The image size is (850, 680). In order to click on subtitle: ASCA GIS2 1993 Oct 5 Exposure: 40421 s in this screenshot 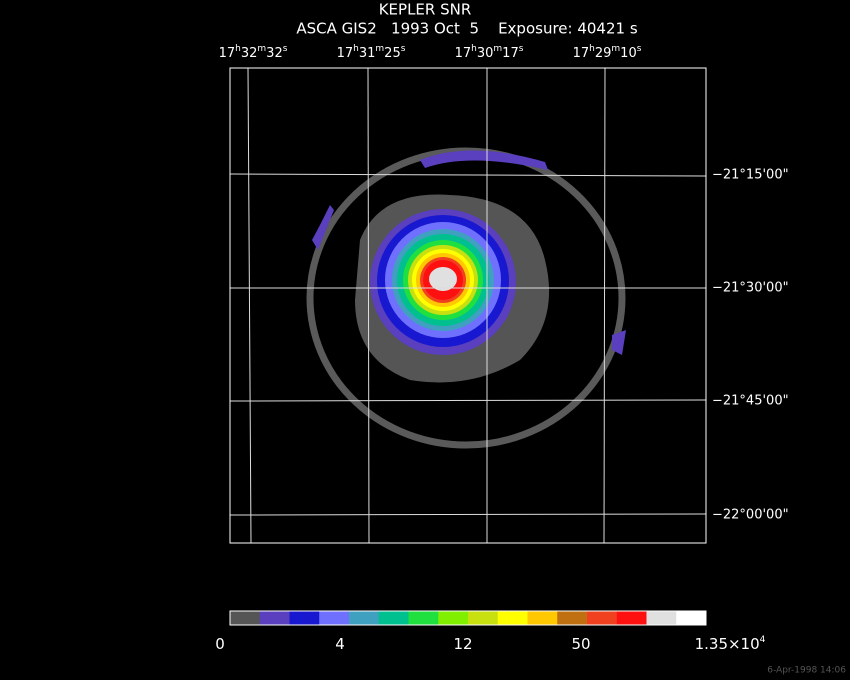, I will do `click(466, 29)`.